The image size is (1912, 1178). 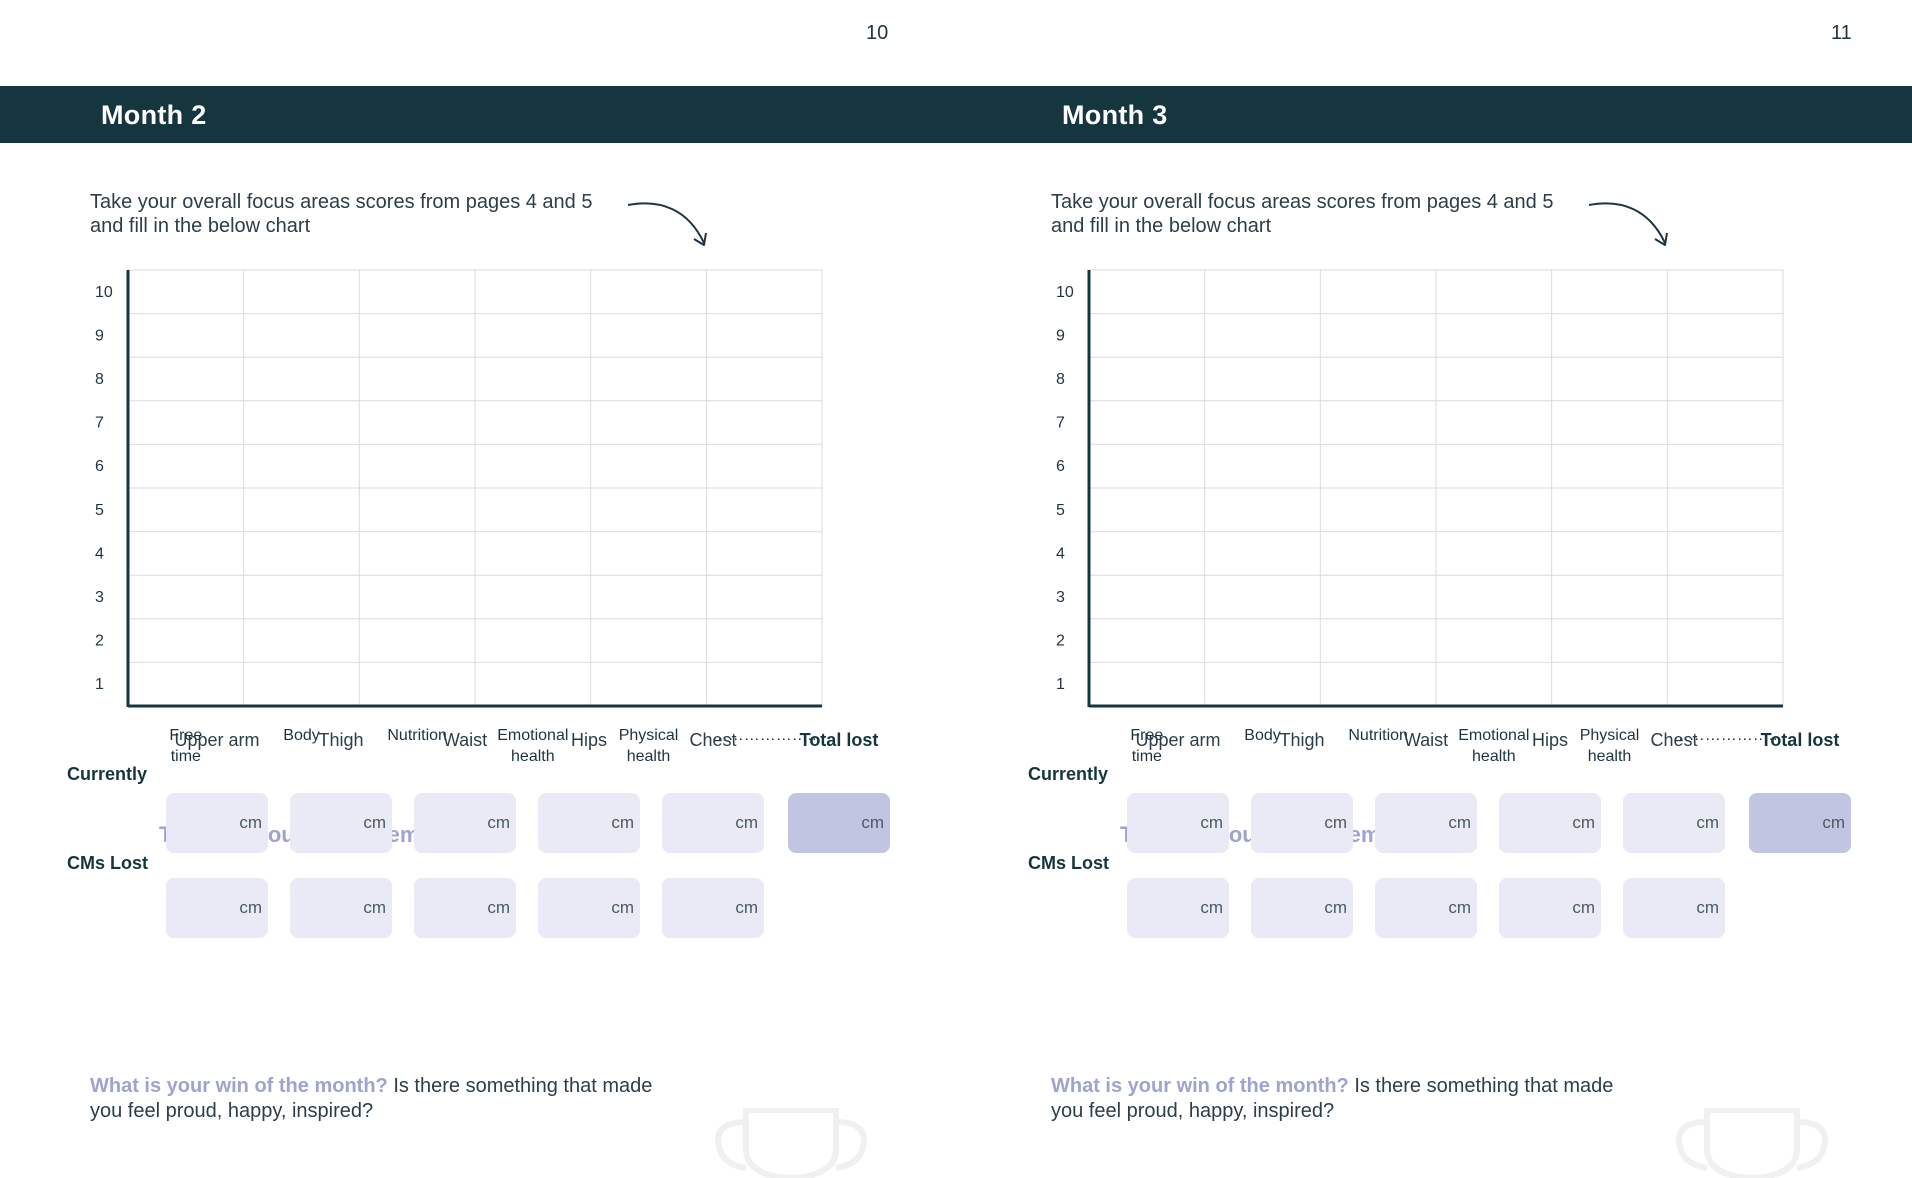 I want to click on y-tick-label: 10, so click(x=104, y=292).